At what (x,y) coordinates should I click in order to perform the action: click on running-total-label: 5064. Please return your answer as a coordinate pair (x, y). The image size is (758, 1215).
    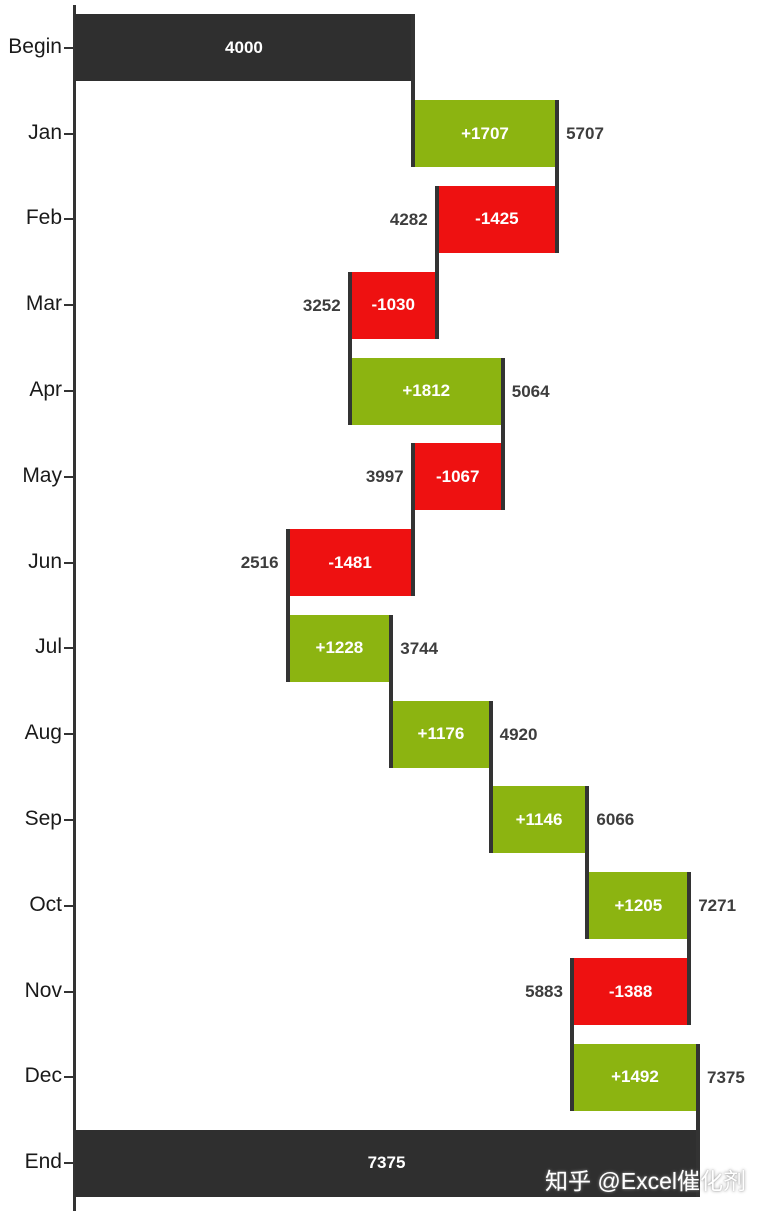
    Looking at the image, I should click on (530, 391).